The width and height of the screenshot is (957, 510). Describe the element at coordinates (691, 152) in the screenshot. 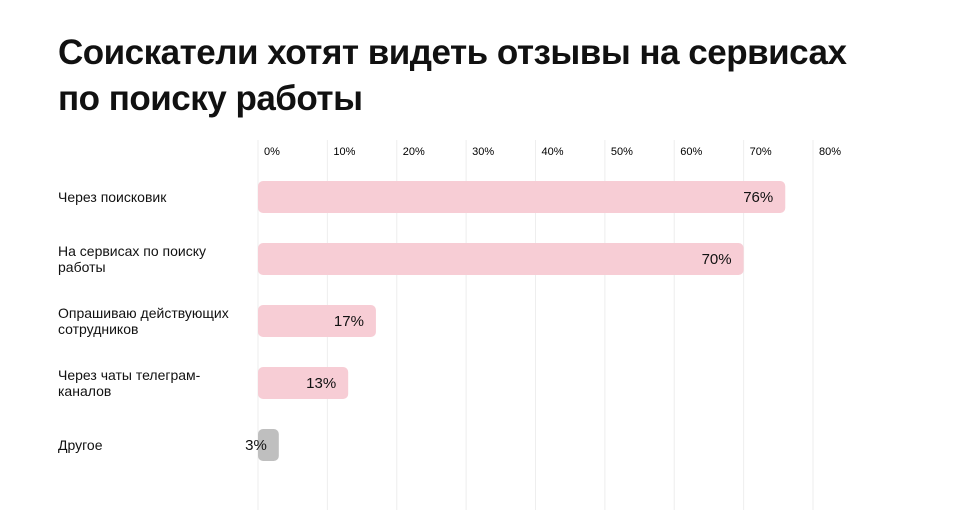

I see `x-tick-label: 60%` at that location.